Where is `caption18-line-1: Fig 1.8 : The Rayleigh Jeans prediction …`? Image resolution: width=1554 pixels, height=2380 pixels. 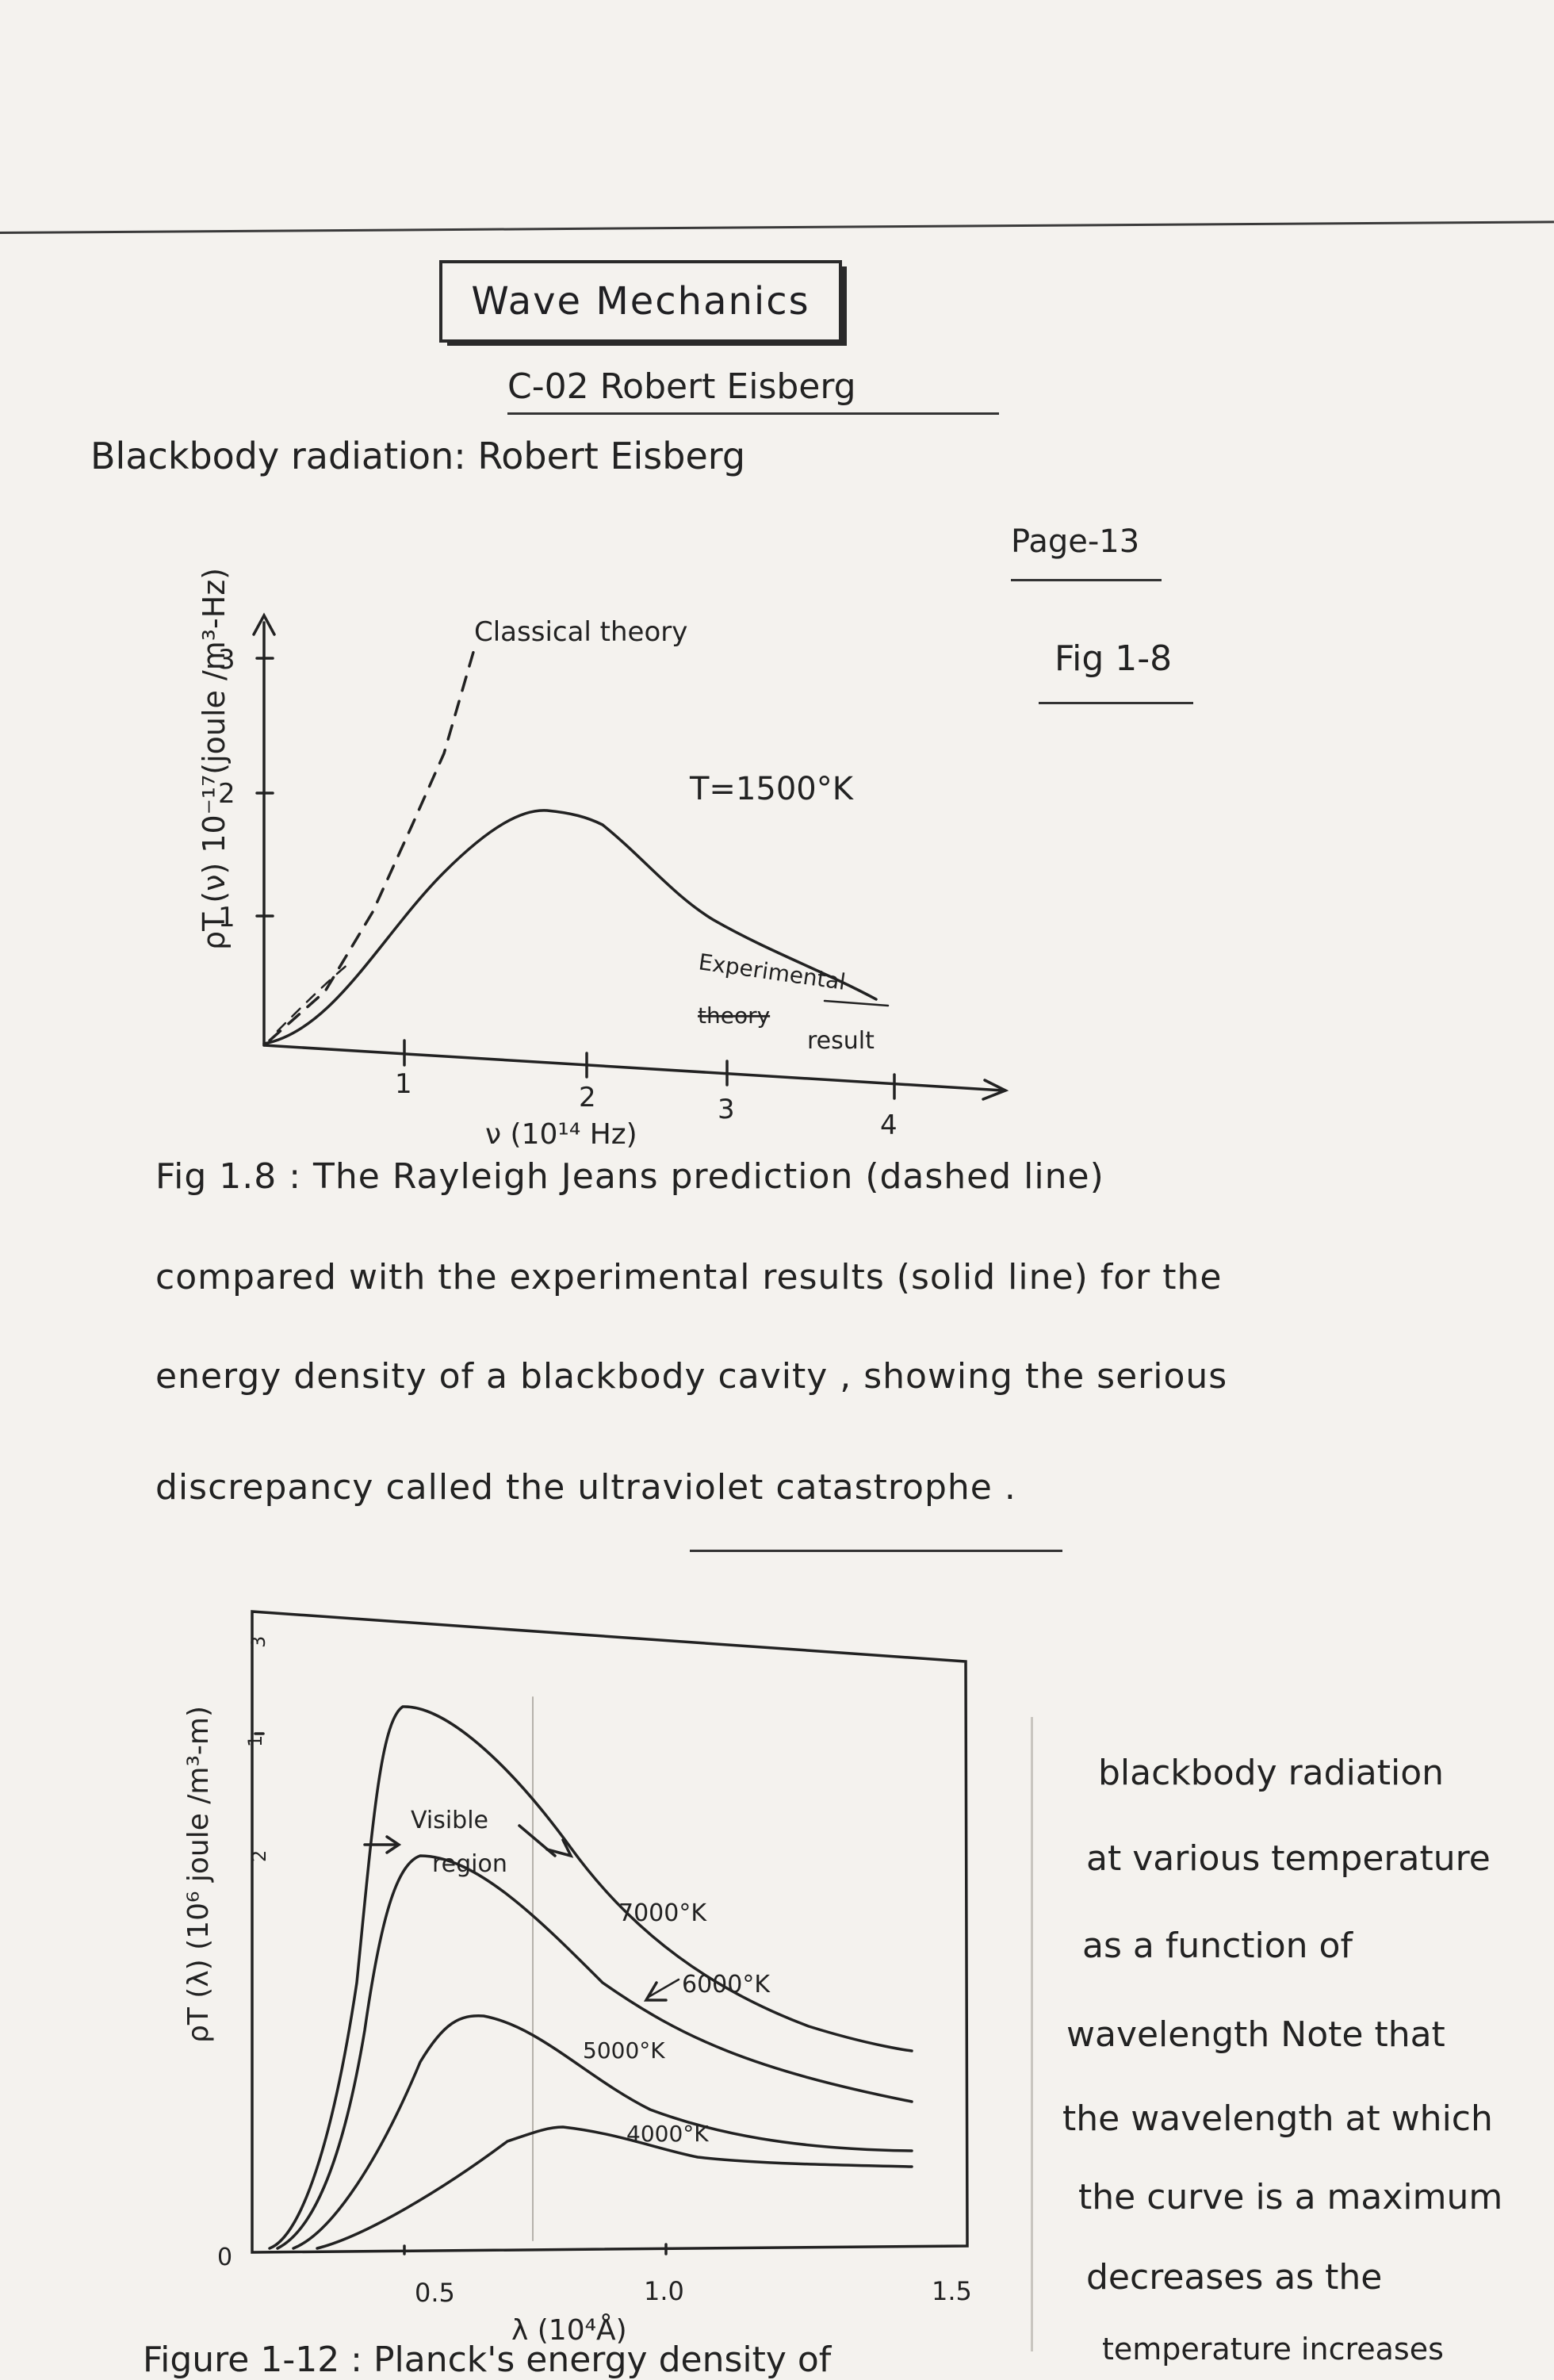 caption18-line-1: Fig 1.8 : The Rayleigh Jeans prediction … is located at coordinates (629, 1176).